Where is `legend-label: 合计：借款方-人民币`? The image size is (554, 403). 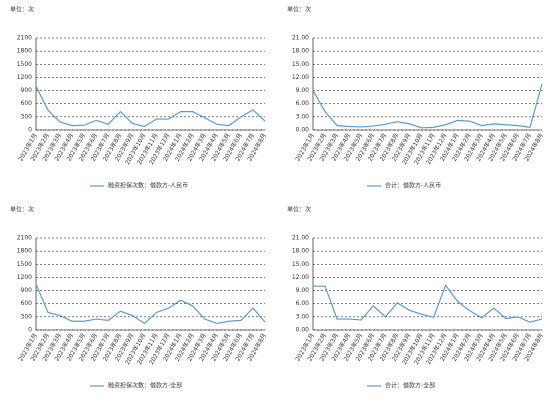
legend-label: 合计：借款方-人民币 is located at coordinates (413, 186).